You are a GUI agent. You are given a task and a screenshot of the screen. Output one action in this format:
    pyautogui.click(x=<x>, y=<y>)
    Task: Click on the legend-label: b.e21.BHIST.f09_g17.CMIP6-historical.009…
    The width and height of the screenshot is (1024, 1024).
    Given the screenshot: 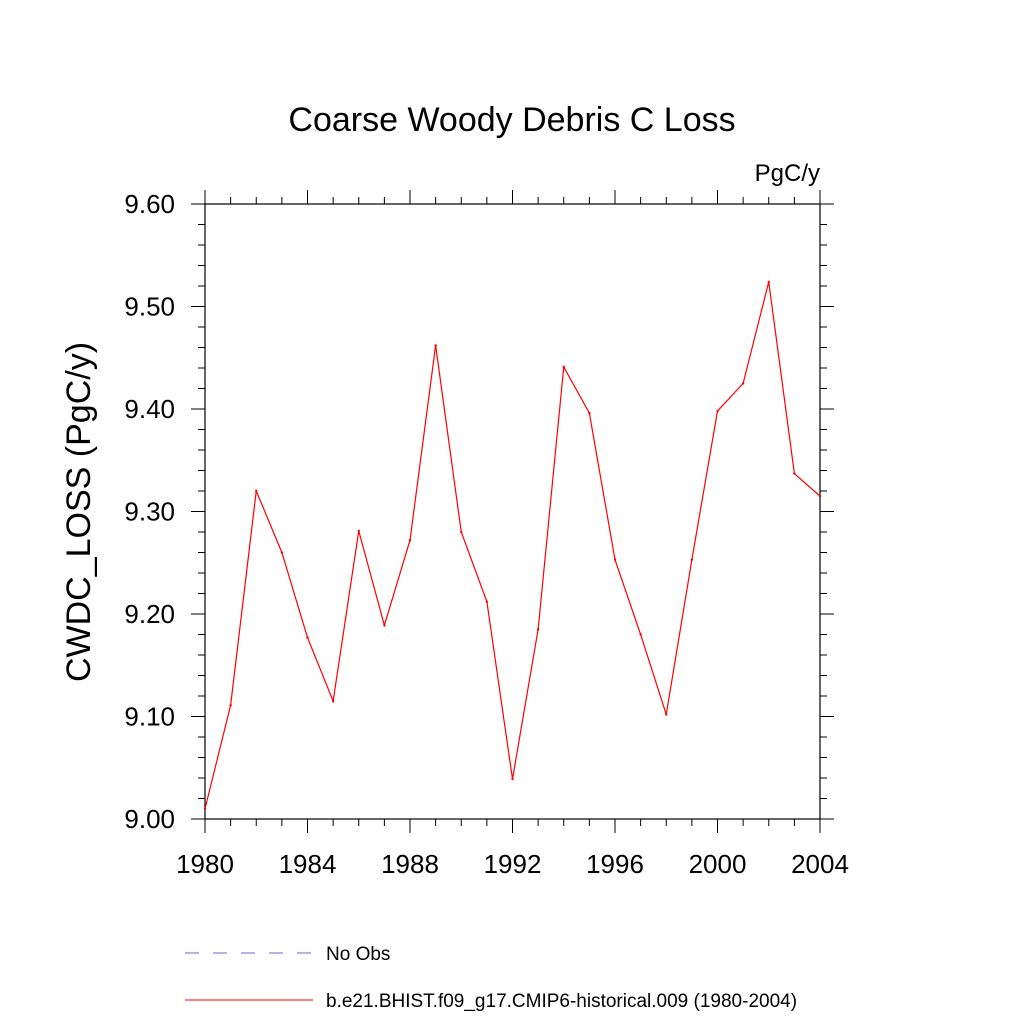 What is the action you would take?
    pyautogui.click(x=561, y=1001)
    